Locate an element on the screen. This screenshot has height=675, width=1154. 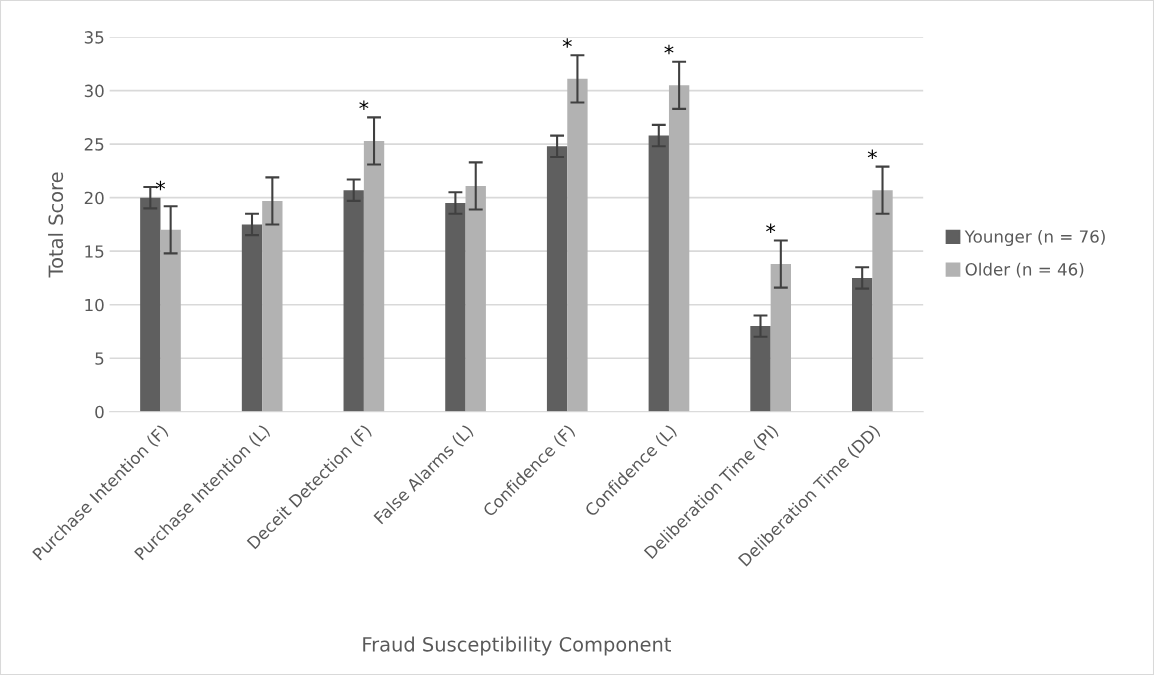
y-axis-title: Total Score is located at coordinates (56, 225).